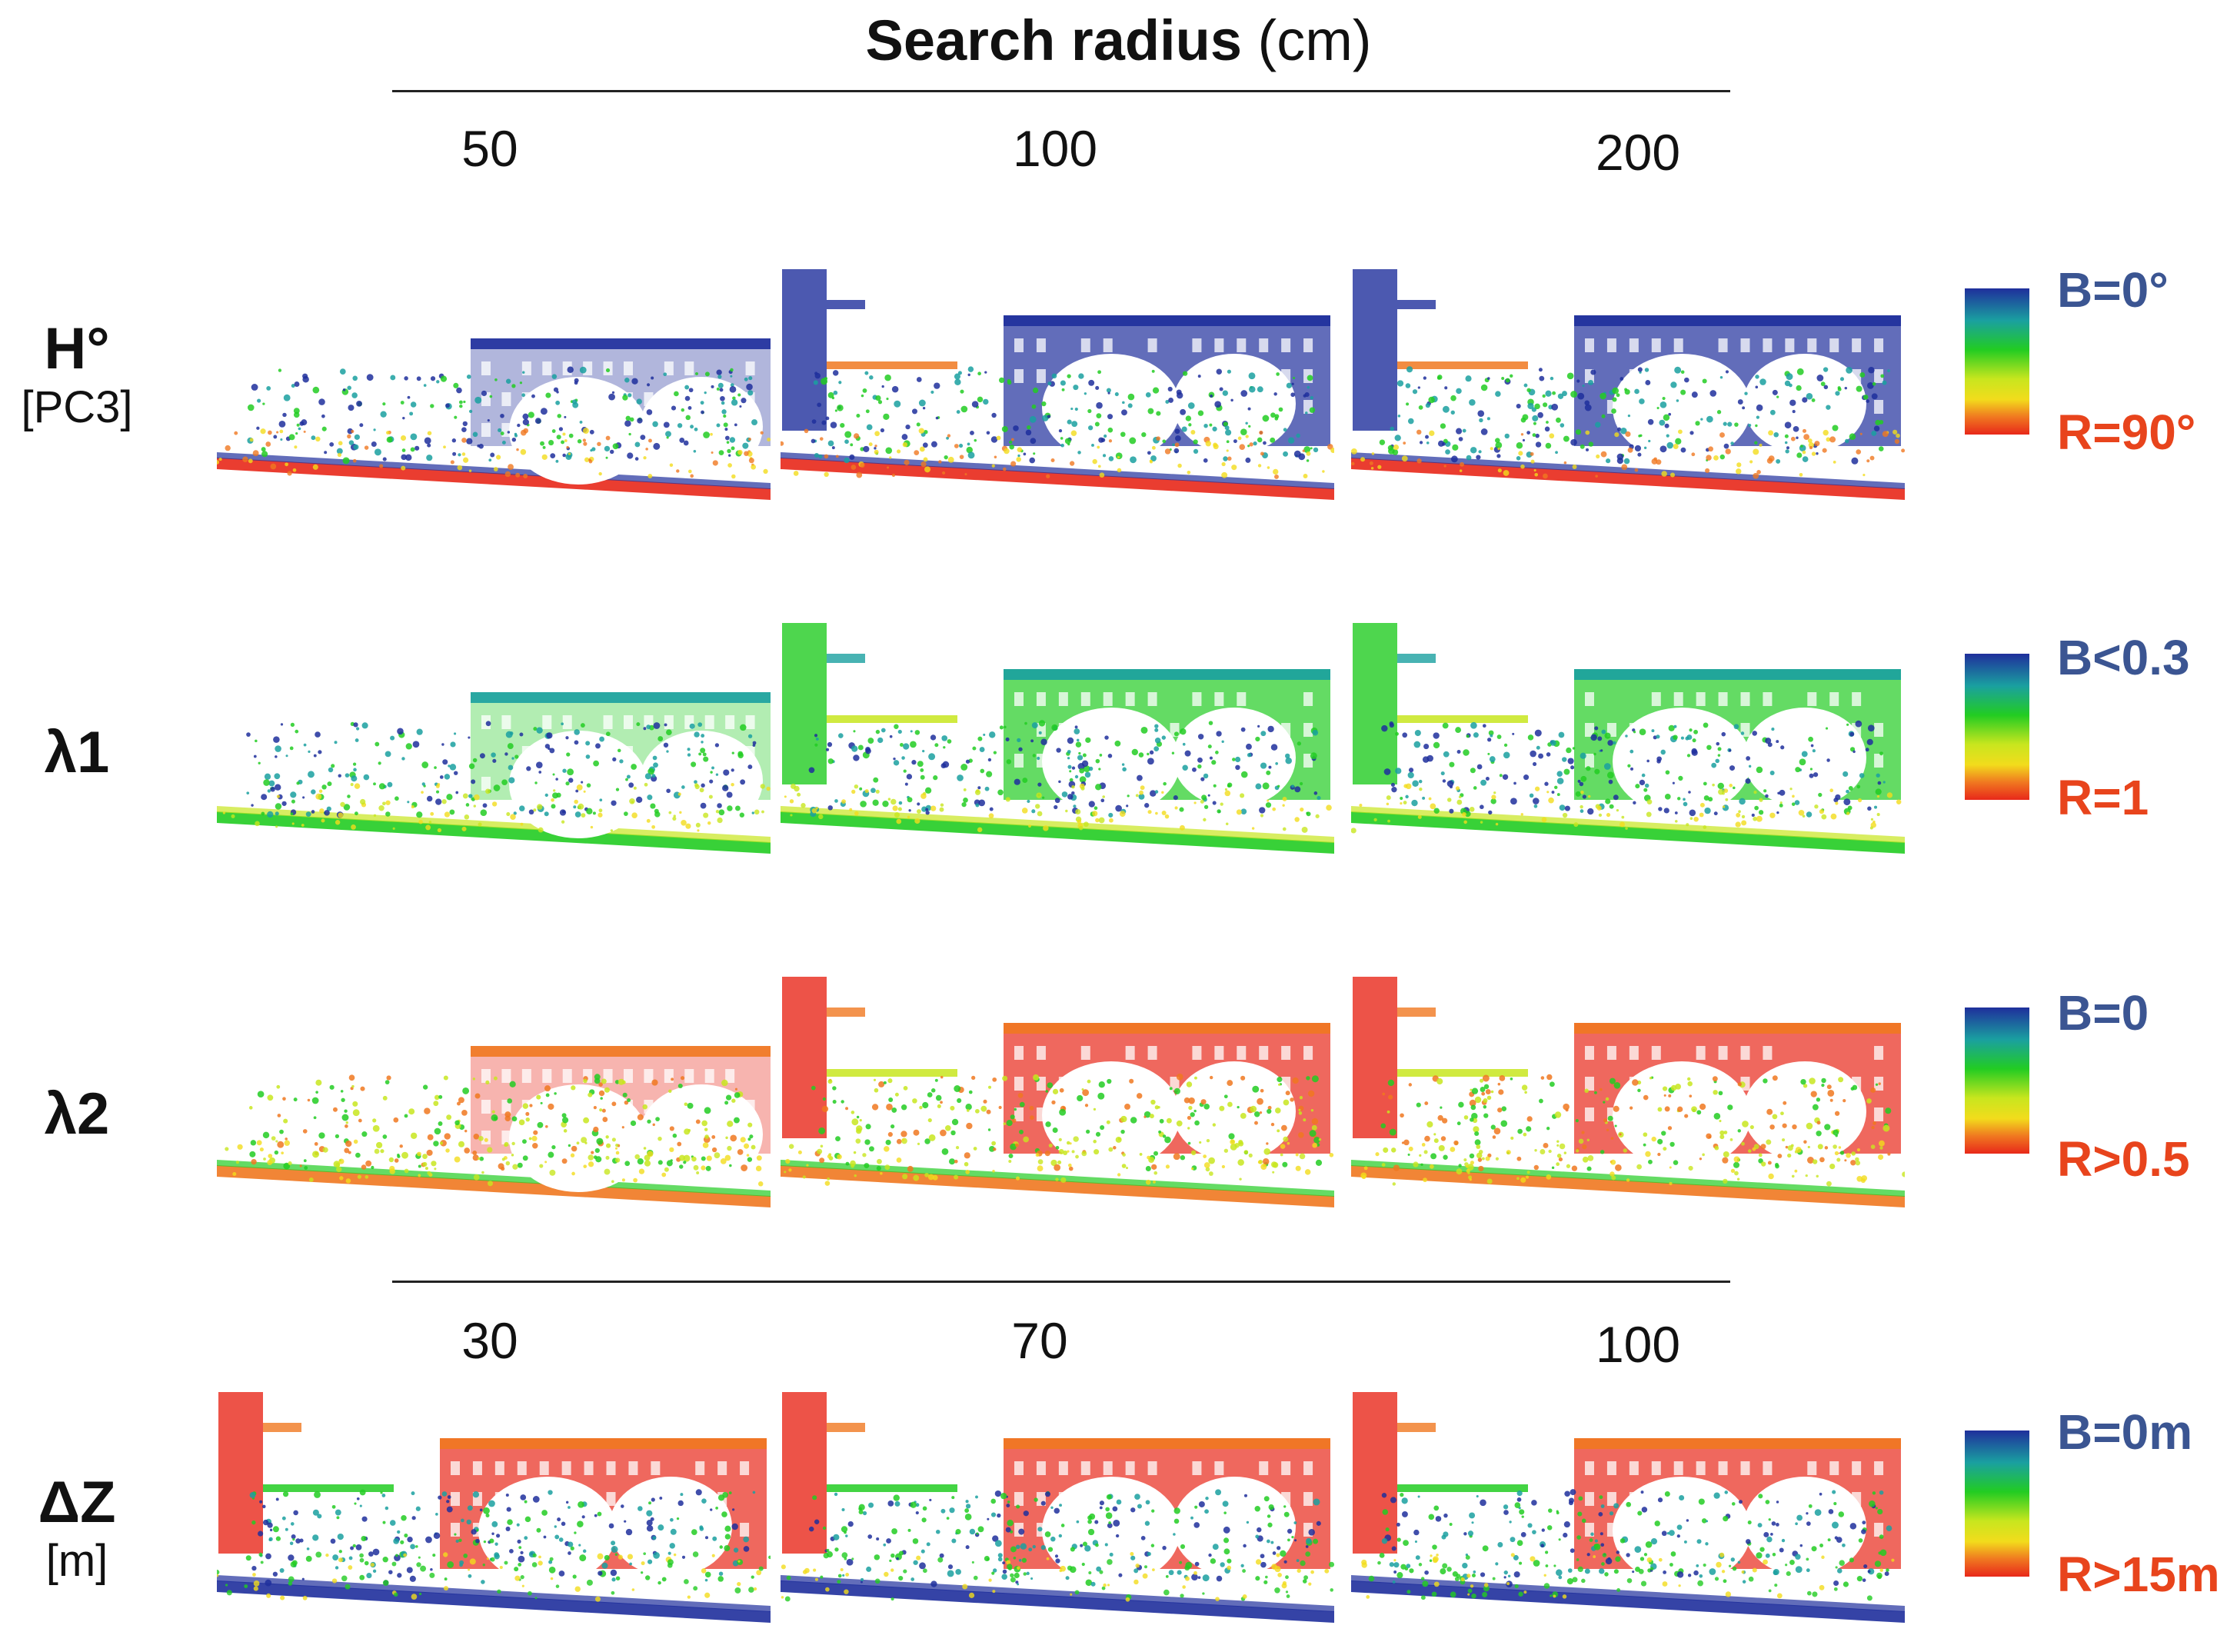 This screenshot has height=1652, width=2237. I want to click on row-label-l1: λ1, so click(81, 752).